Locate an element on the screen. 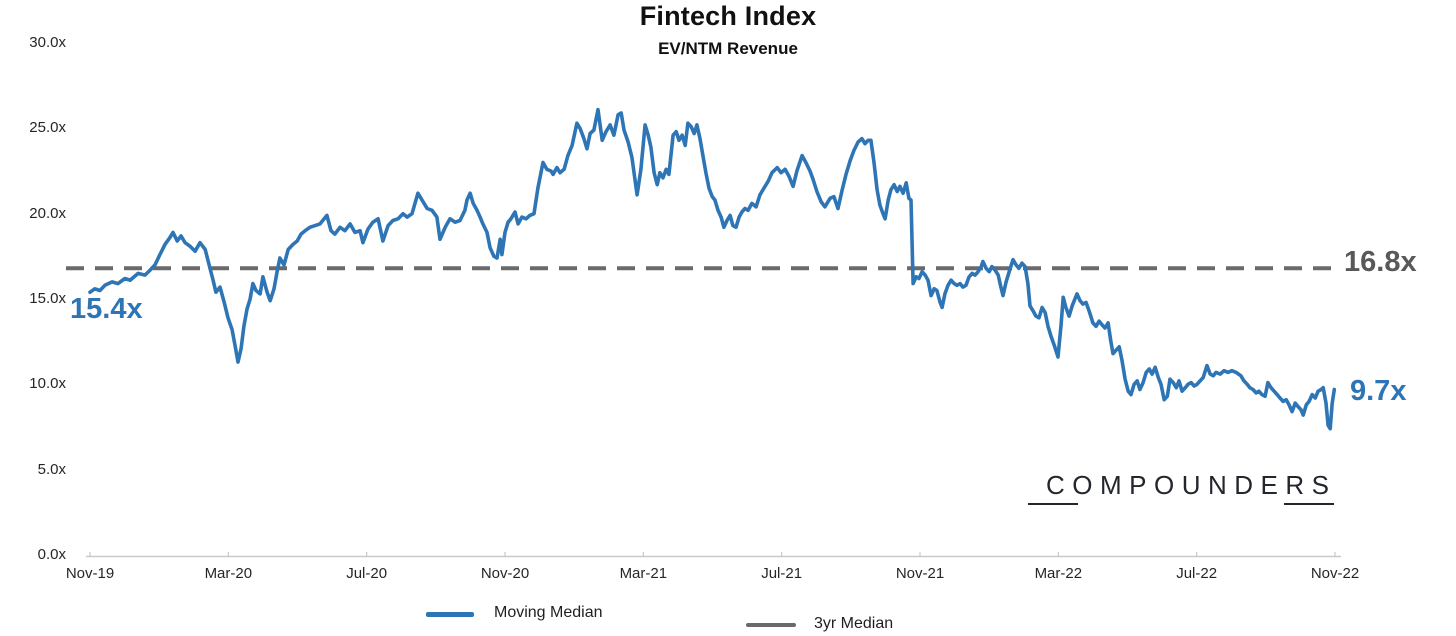  x-tick-label: Mar-20 is located at coordinates (228, 573).